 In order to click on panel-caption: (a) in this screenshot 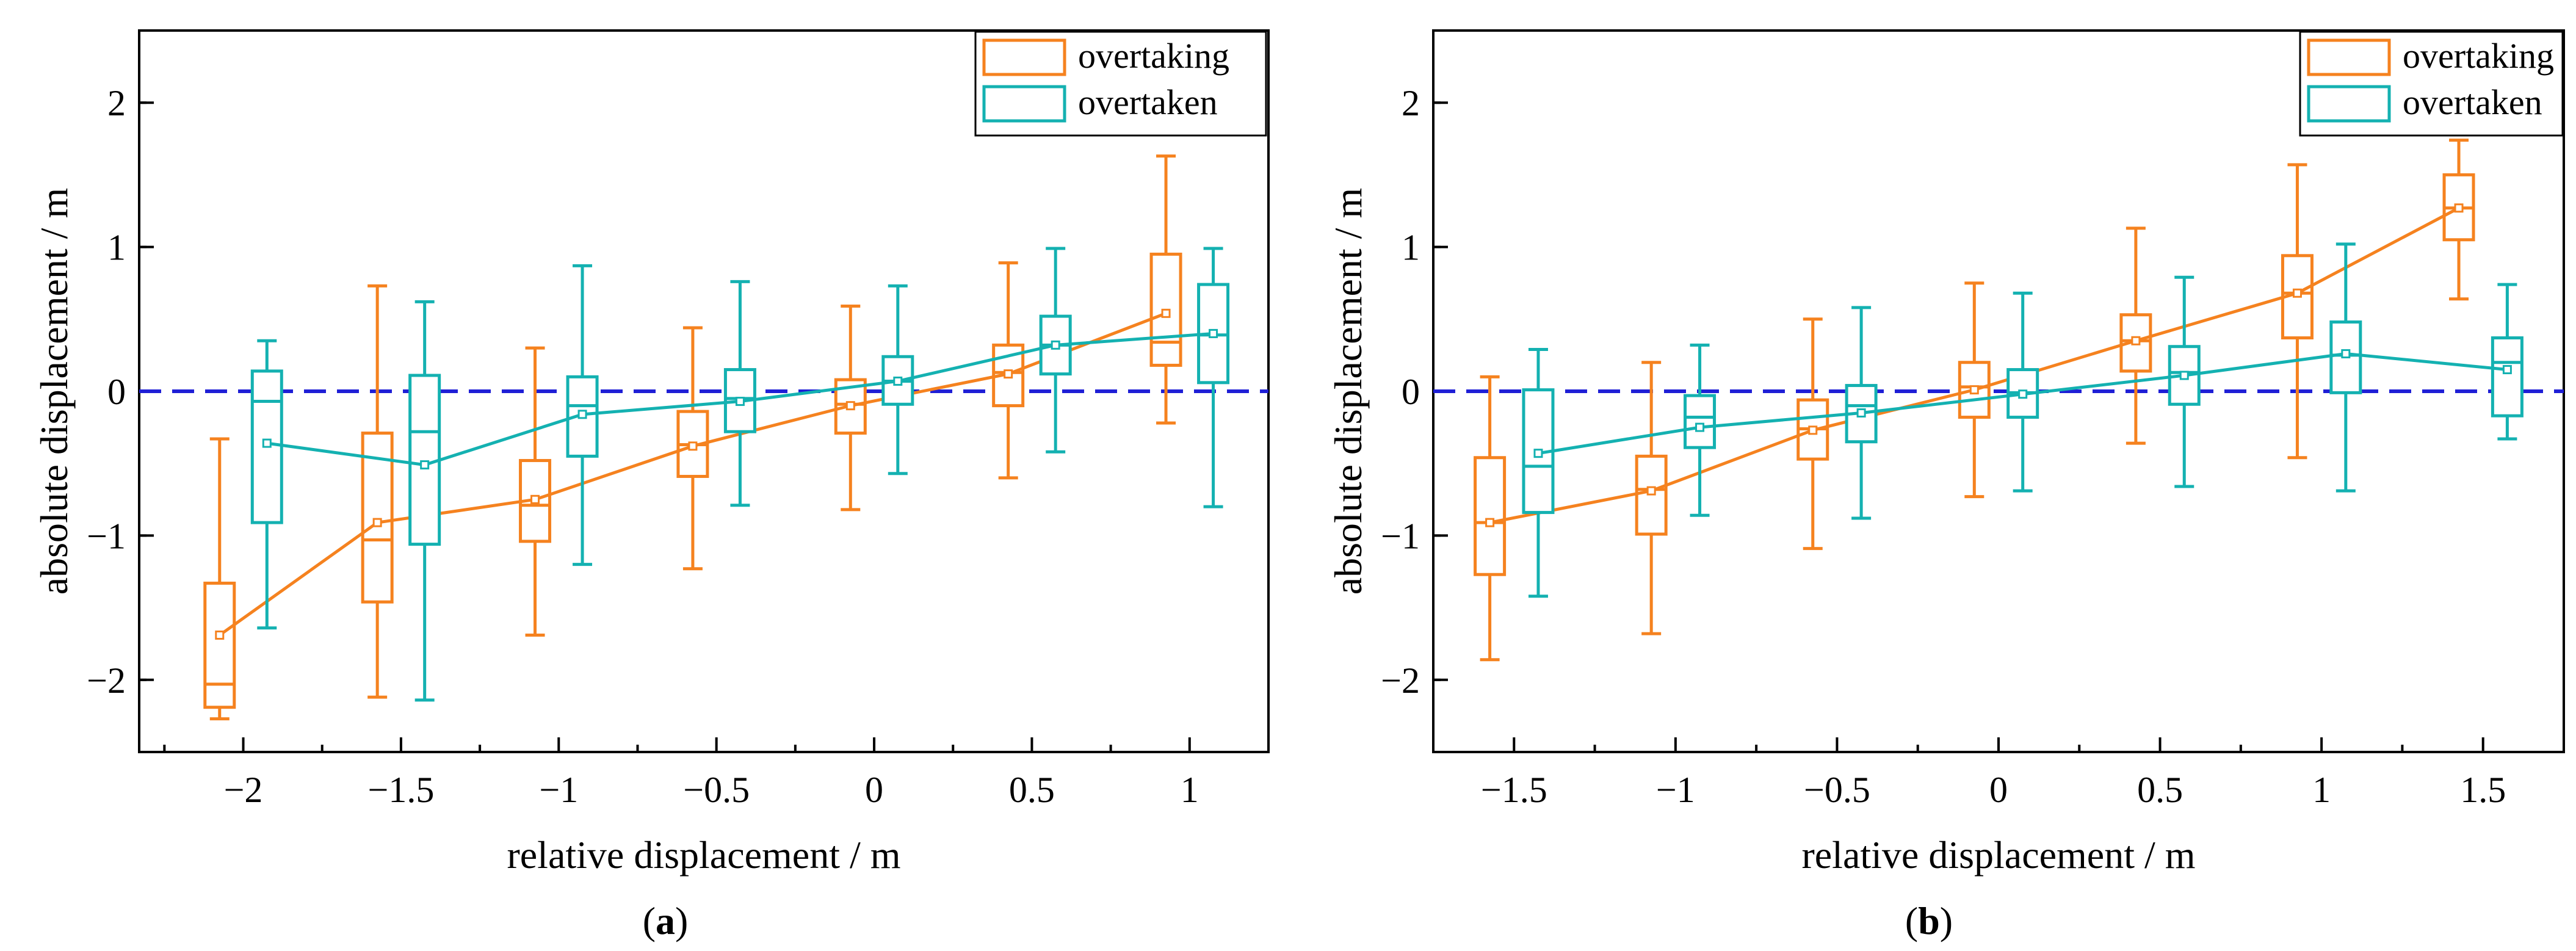, I will do `click(666, 920)`.